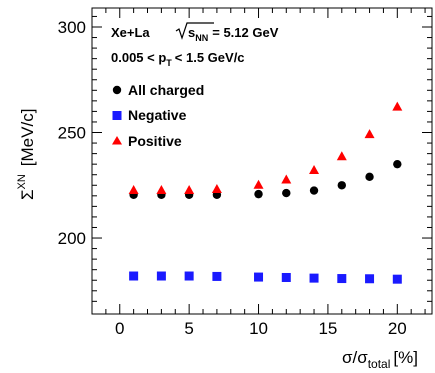  What do you see at coordinates (72, 27) in the screenshot?
I see `y-tick-label: 300` at bounding box center [72, 27].